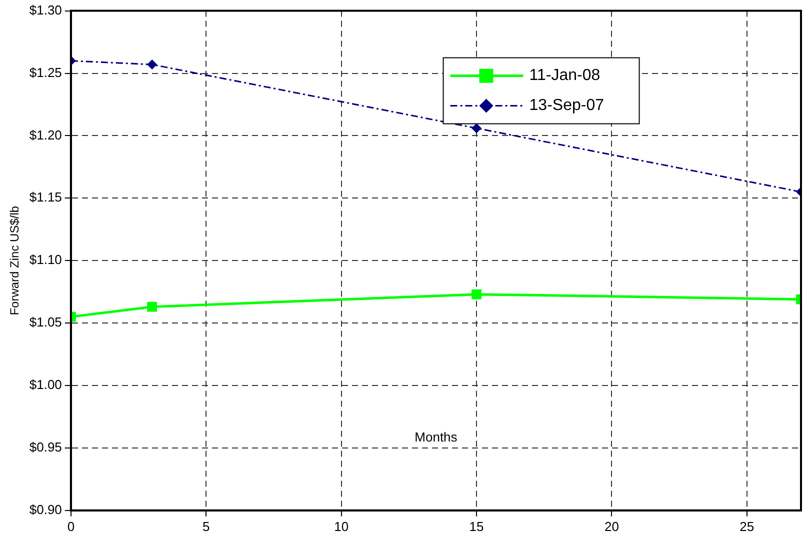  What do you see at coordinates (564, 75) in the screenshot?
I see `legend-label: 11-Jan-08` at bounding box center [564, 75].